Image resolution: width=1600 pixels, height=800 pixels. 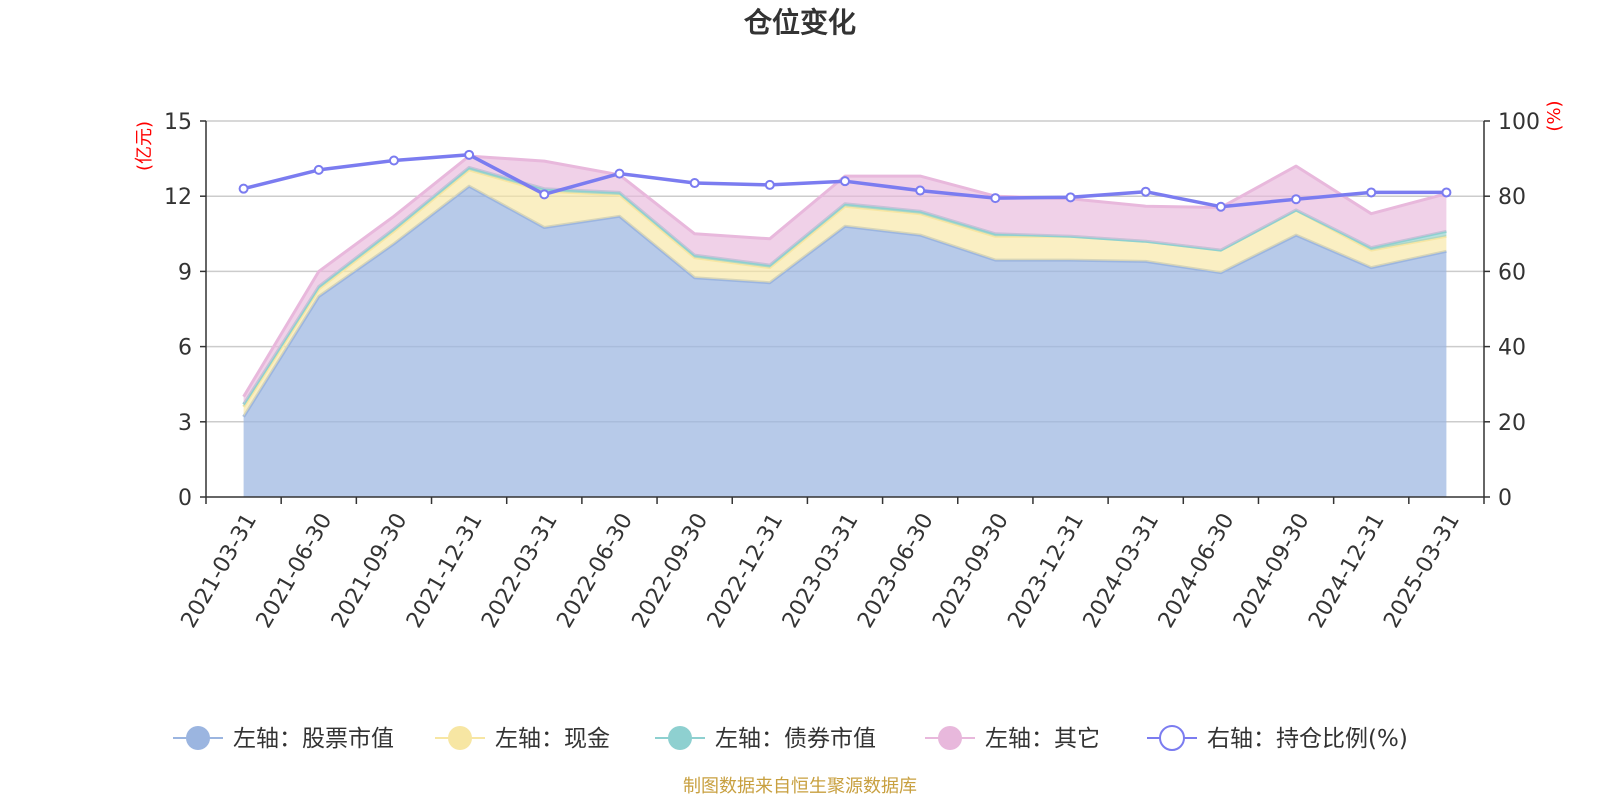 I want to click on data-source-footer: 制图数据来自恒生聚源数据库, so click(x=800, y=786).